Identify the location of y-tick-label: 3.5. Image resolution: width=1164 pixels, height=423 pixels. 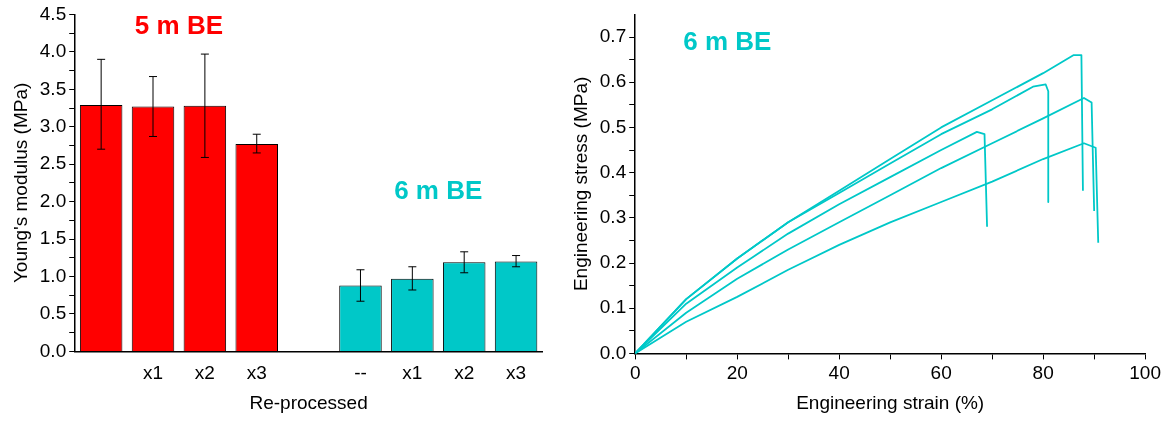
(53, 88).